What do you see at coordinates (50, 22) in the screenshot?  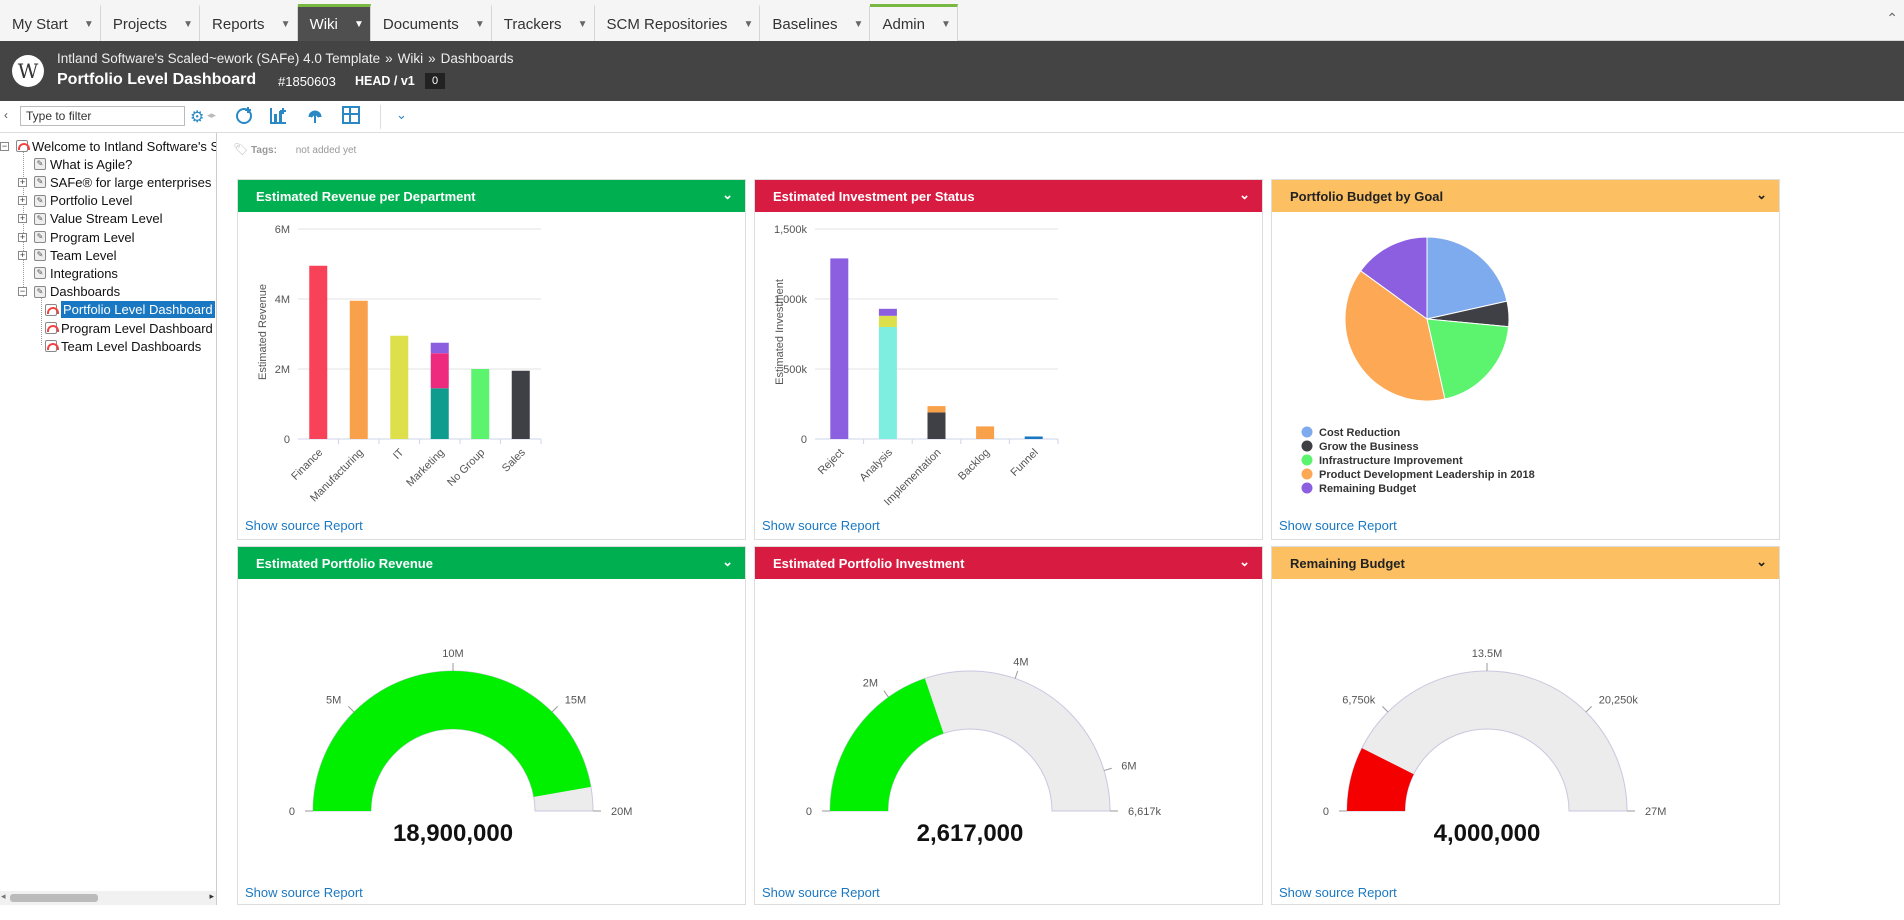 I see `nav-tab-my-start: My Start ▼` at bounding box center [50, 22].